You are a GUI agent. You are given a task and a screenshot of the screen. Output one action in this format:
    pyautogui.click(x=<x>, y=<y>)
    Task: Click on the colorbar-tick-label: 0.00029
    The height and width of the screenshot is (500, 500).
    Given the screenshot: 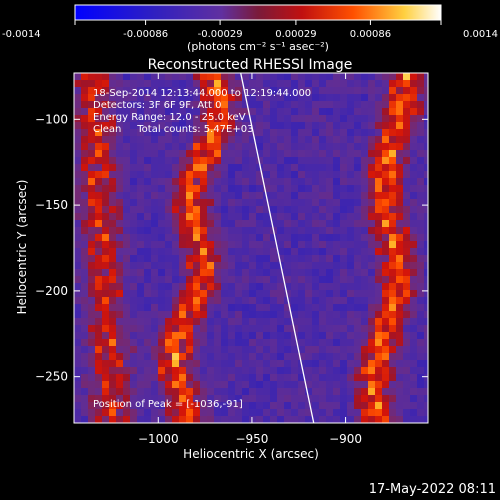 What is the action you would take?
    pyautogui.click(x=295, y=34)
    